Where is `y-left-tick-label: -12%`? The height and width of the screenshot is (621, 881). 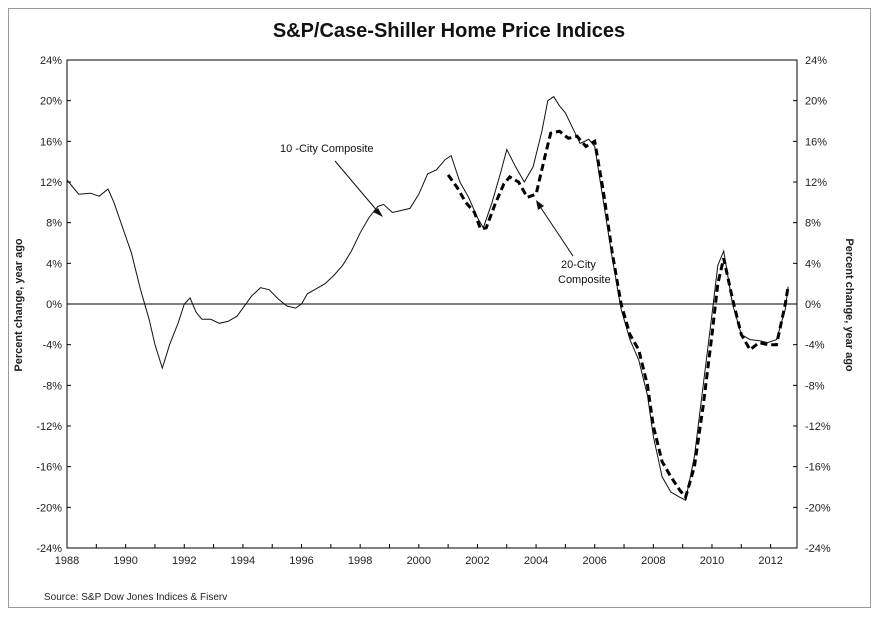
y-left-tick-label: -12% is located at coordinates (49, 427).